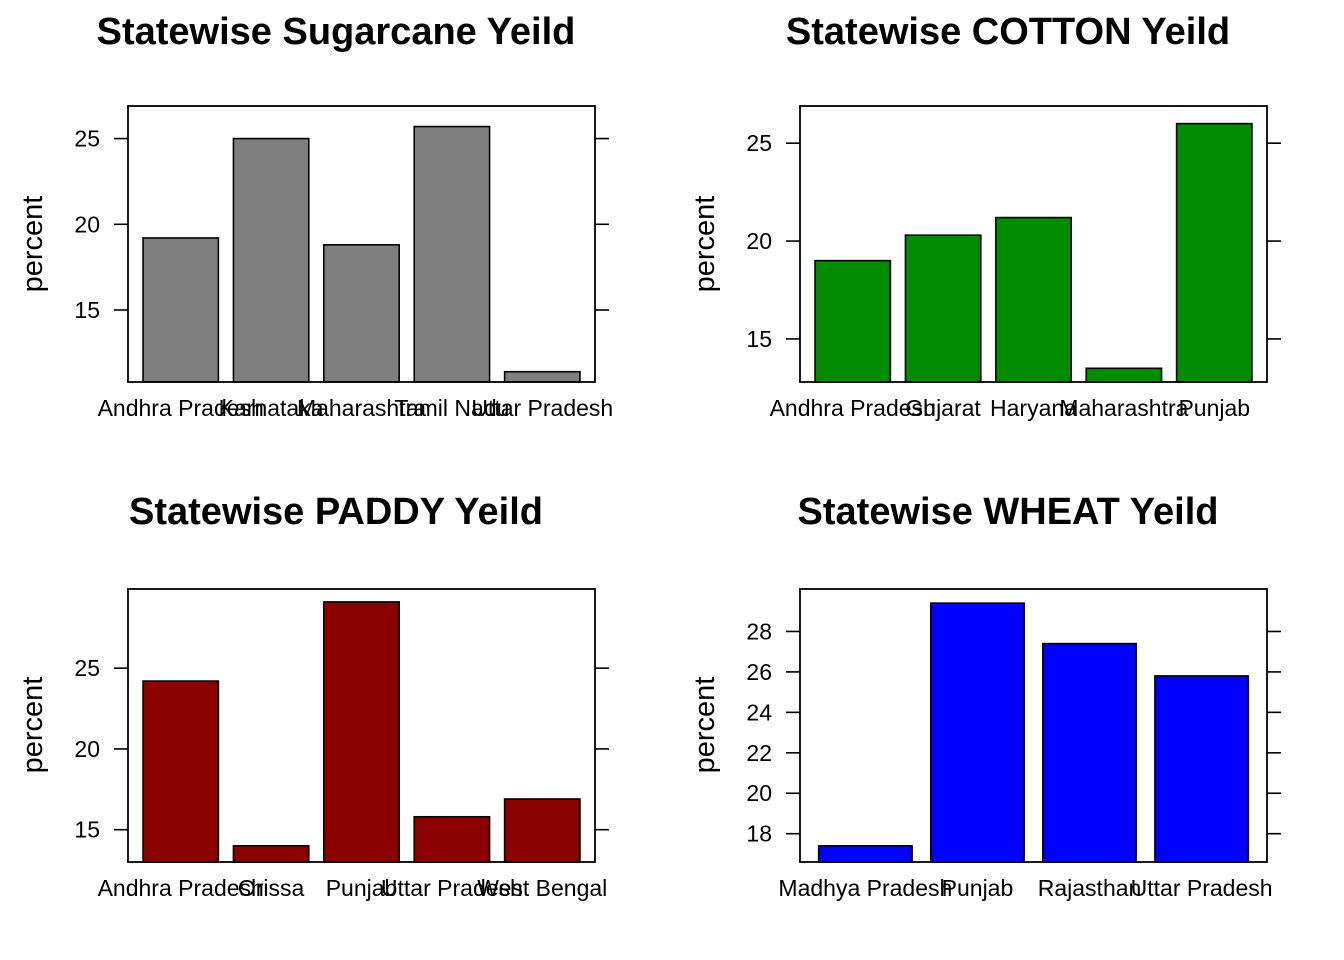  I want to click on category-label: Orissa, so click(271, 888).